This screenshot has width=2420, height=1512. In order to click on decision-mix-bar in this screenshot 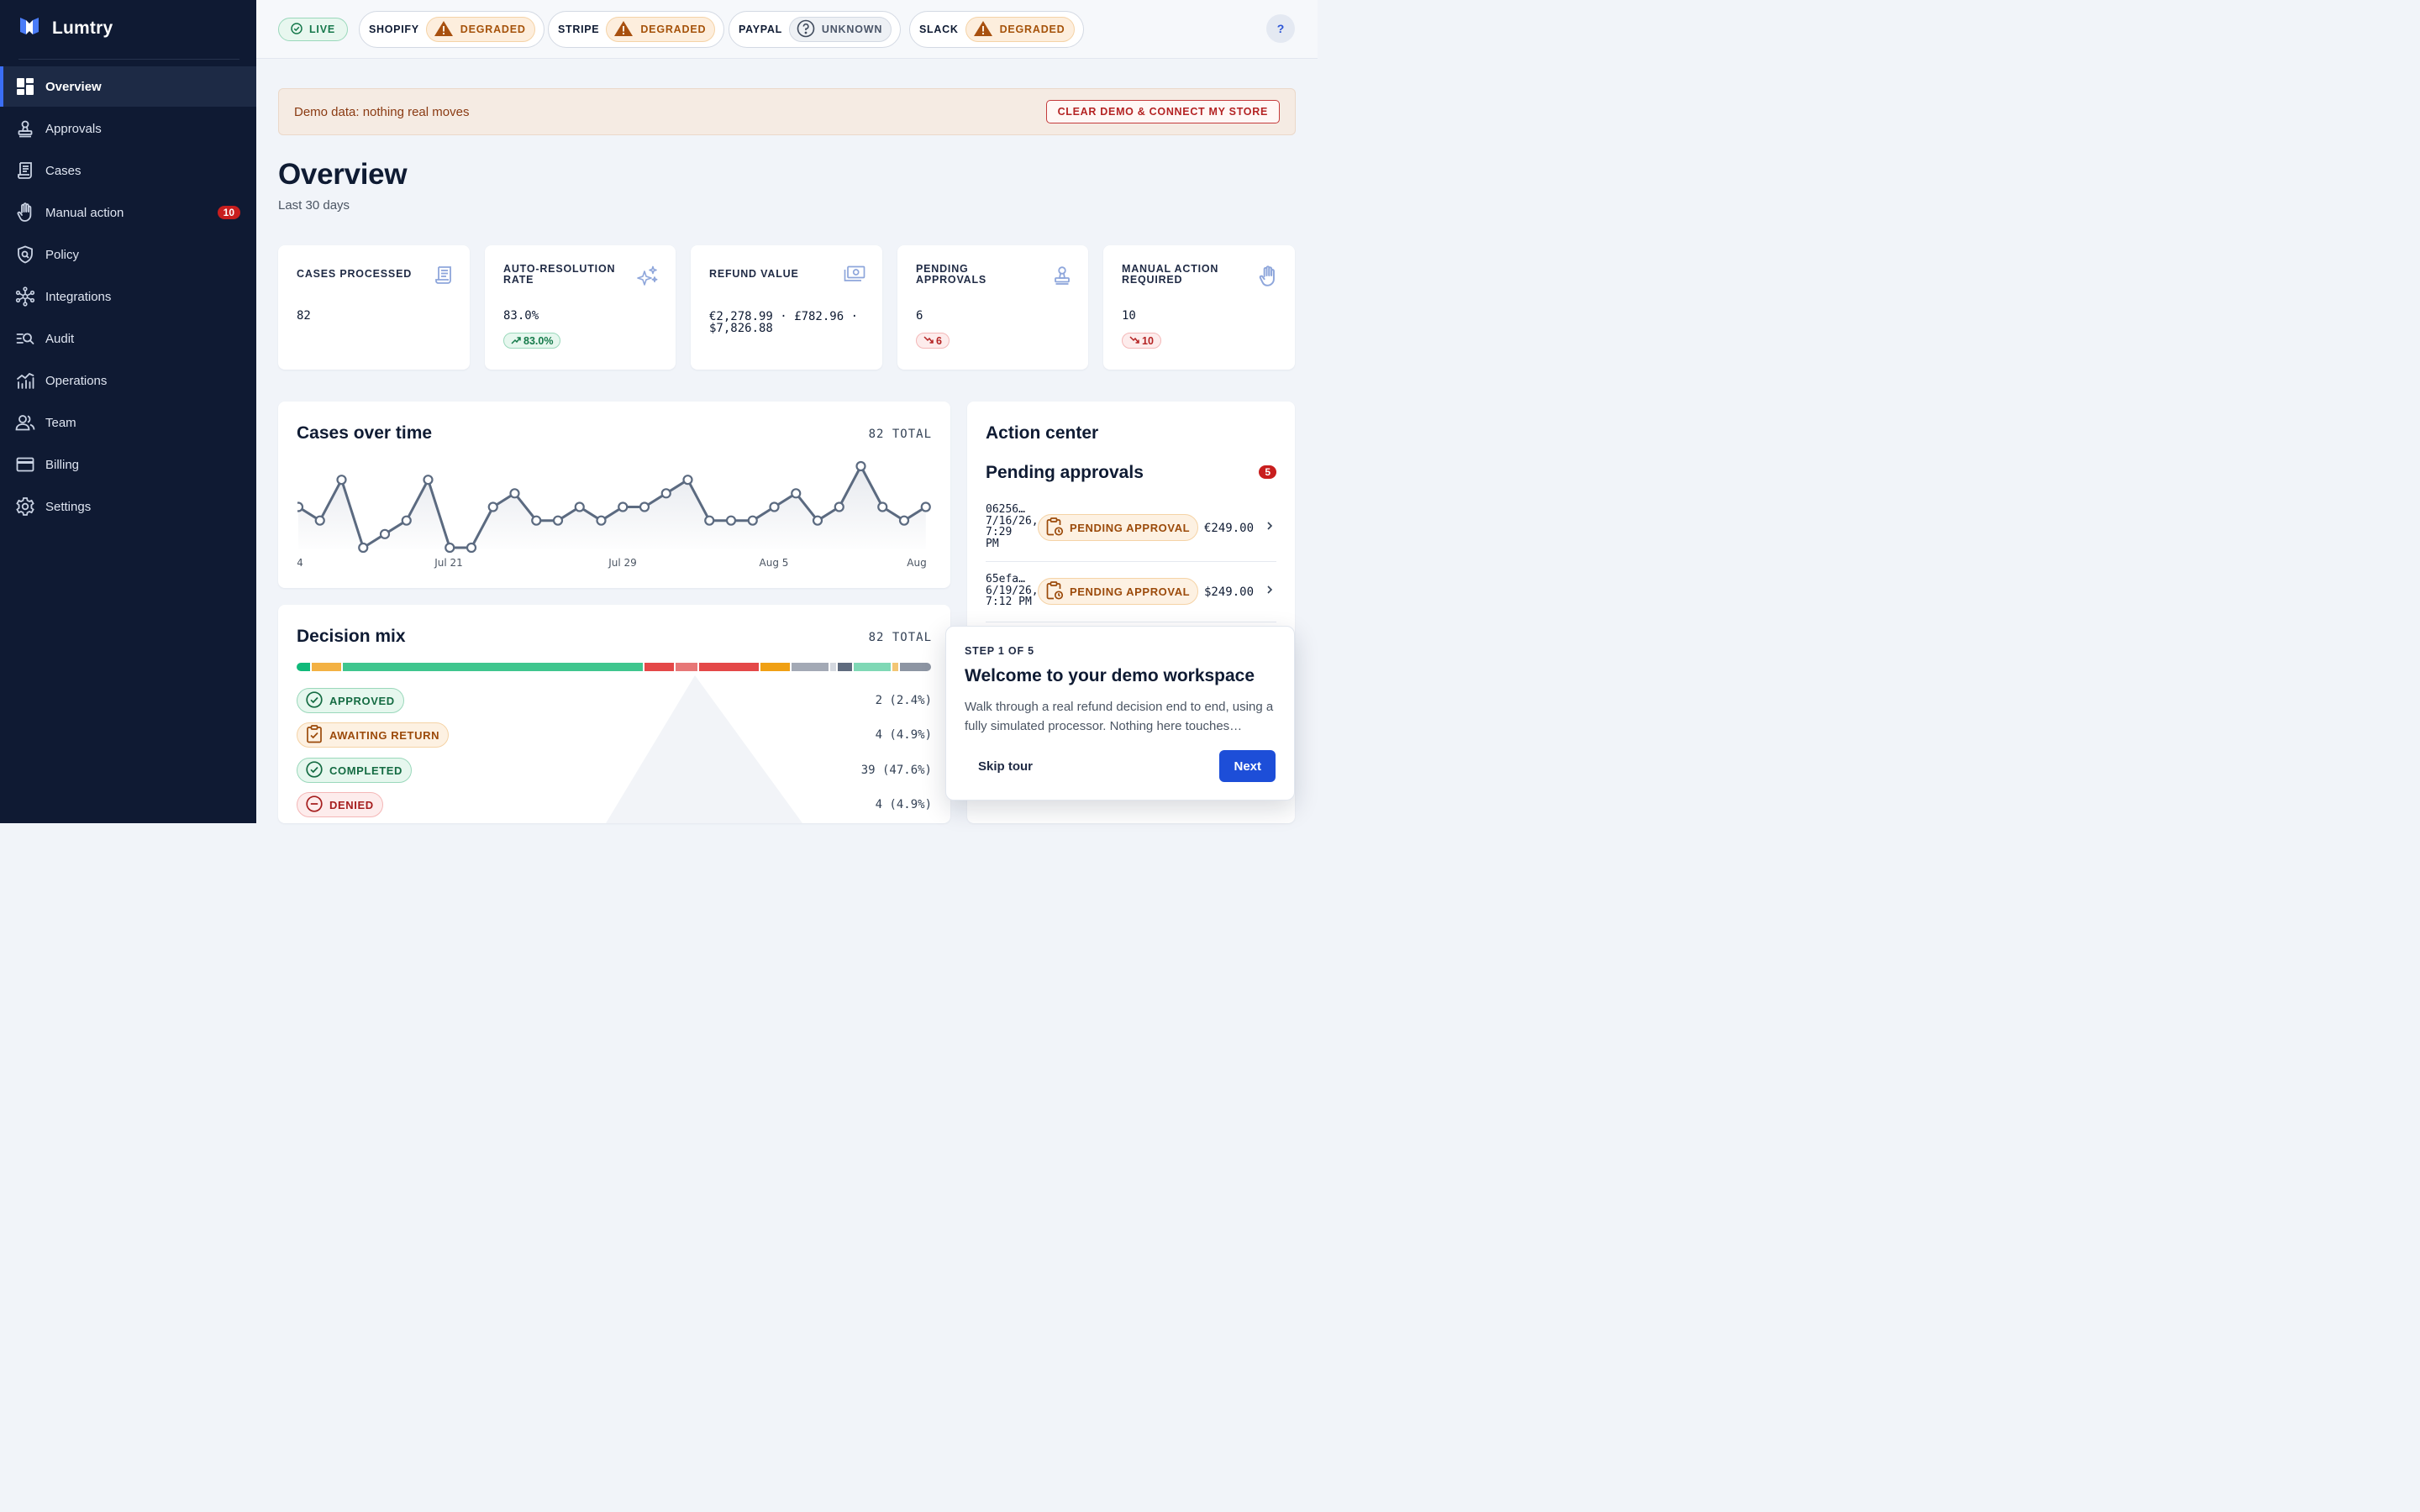, I will do `click(614, 667)`.